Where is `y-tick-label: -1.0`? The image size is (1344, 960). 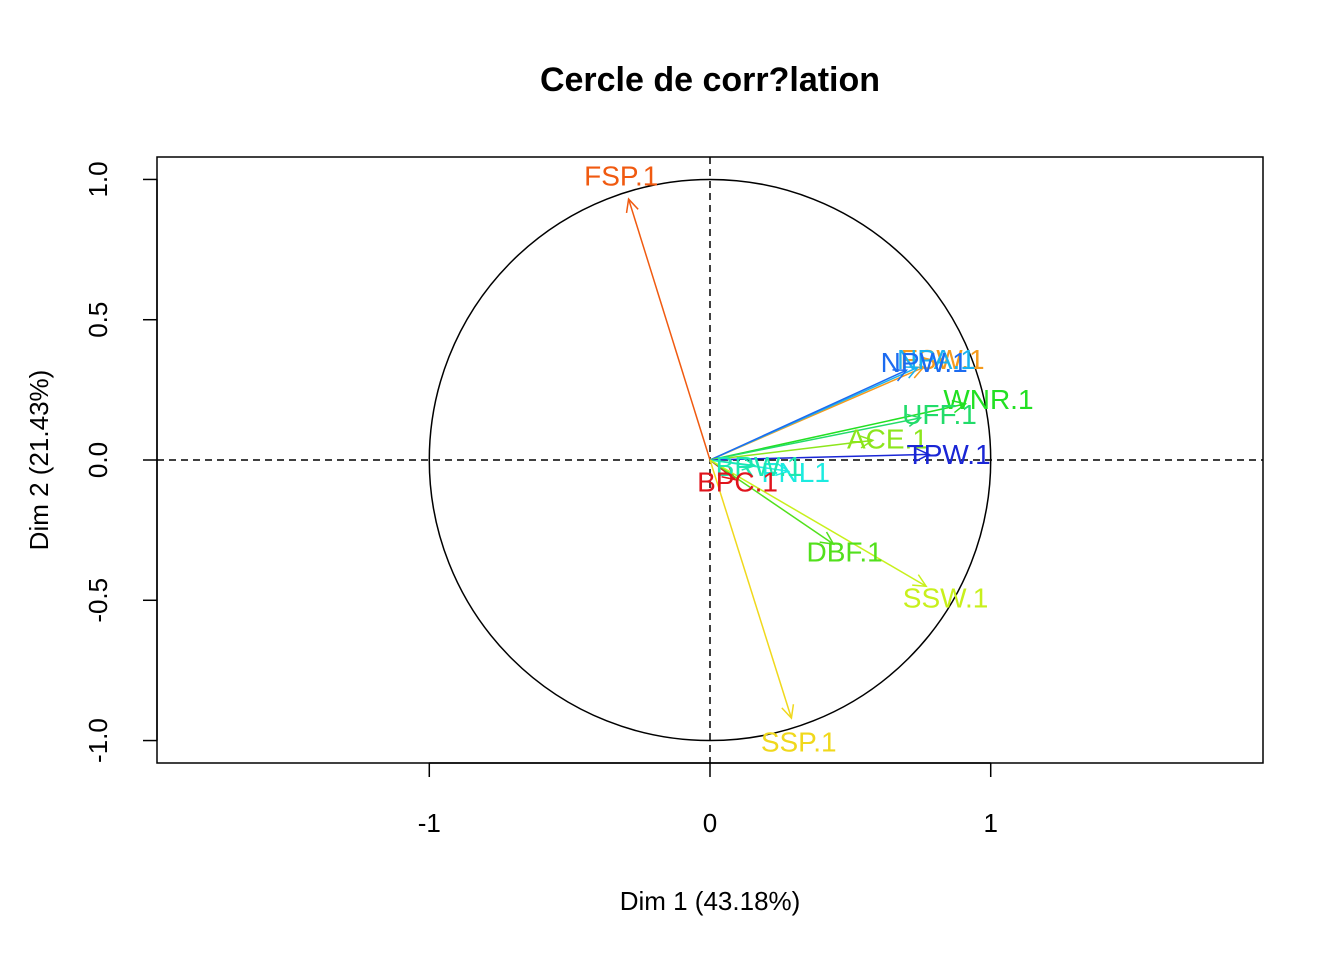
y-tick-label: -1.0 is located at coordinates (98, 740).